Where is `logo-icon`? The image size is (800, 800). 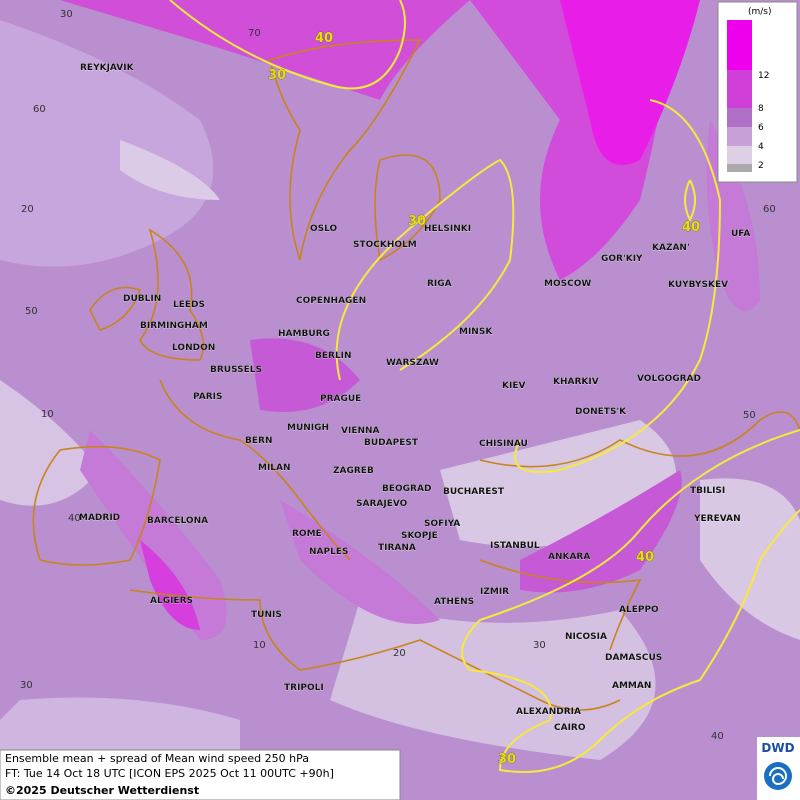 logo-icon is located at coordinates (778, 776).